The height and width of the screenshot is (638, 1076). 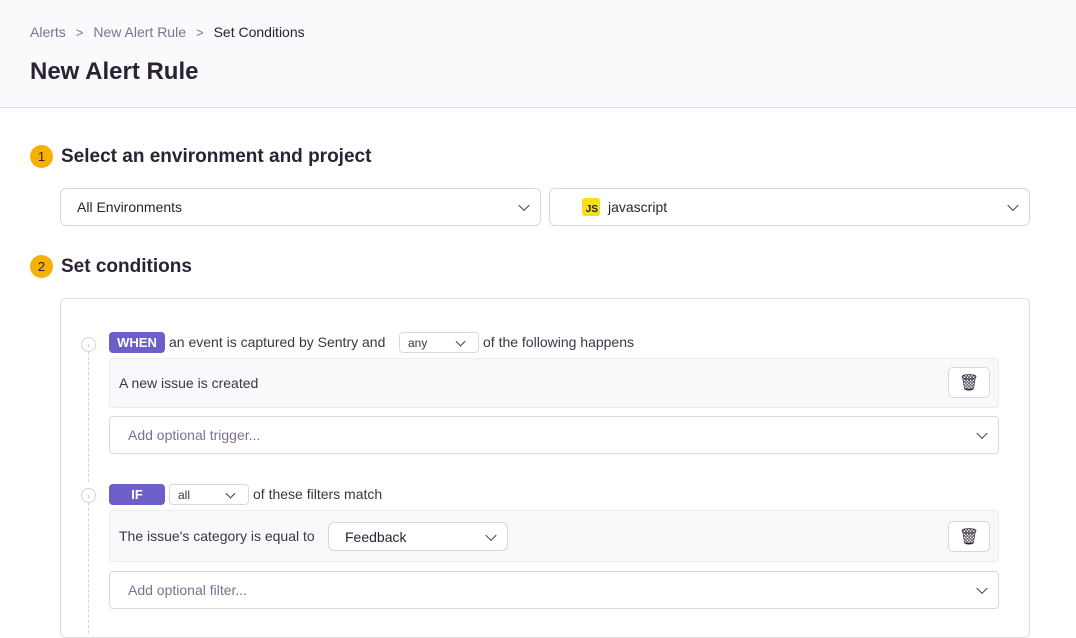 What do you see at coordinates (114, 71) in the screenshot?
I see `page-title: New Alert Rule` at bounding box center [114, 71].